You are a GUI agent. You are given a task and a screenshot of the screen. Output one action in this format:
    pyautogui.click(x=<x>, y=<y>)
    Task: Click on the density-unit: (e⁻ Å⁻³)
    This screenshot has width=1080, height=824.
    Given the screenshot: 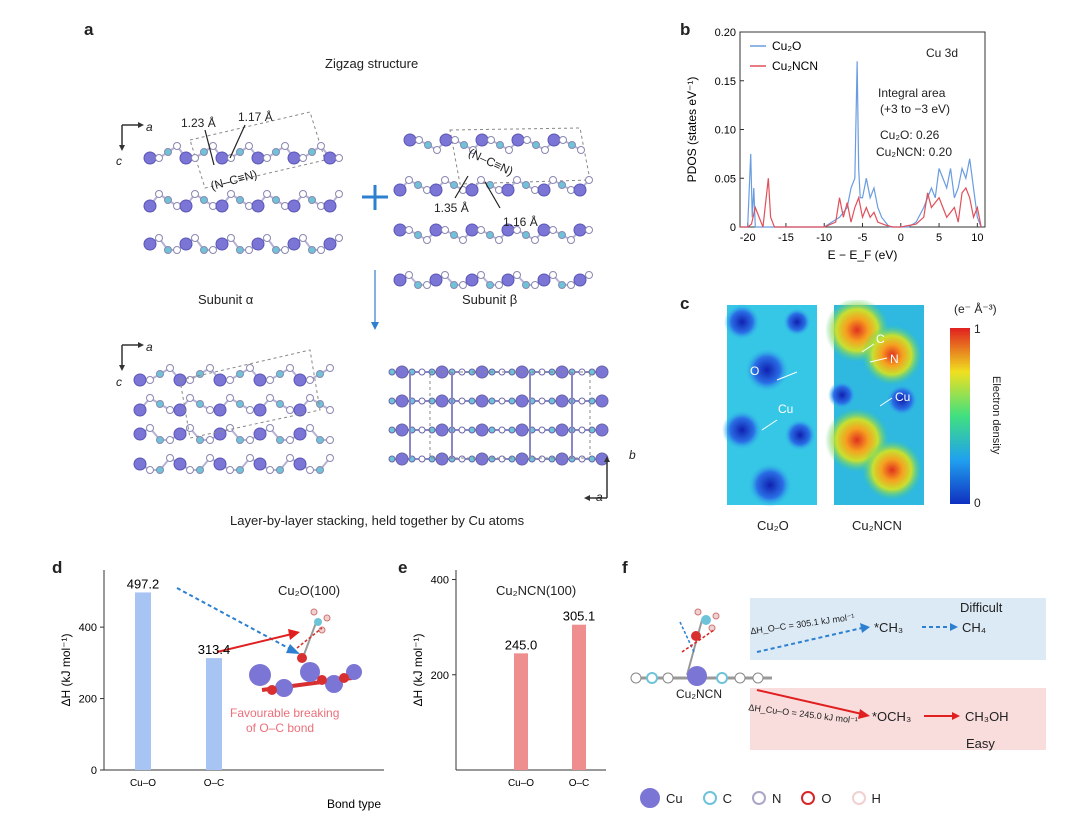 What is the action you would take?
    pyautogui.click(x=975, y=309)
    